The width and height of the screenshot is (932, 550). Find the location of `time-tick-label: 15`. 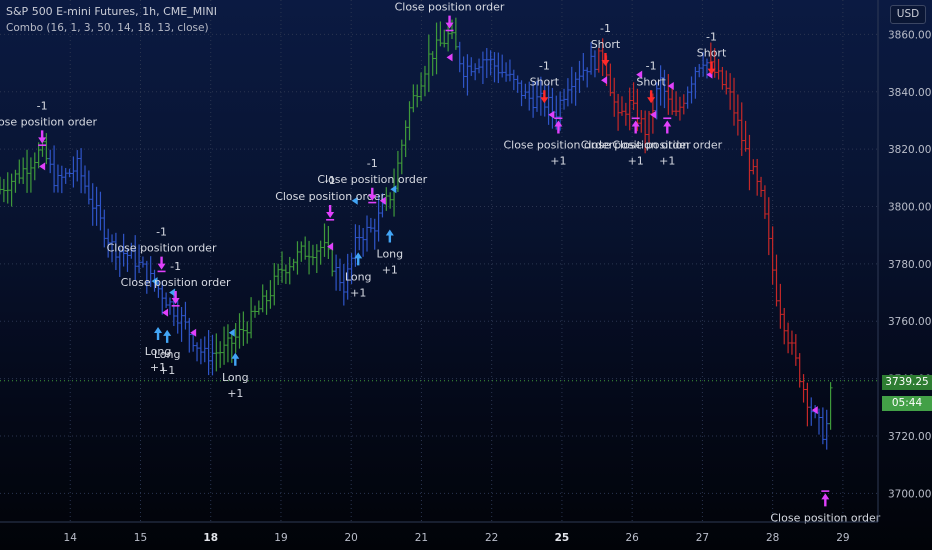

time-tick-label: 15 is located at coordinates (140, 538).